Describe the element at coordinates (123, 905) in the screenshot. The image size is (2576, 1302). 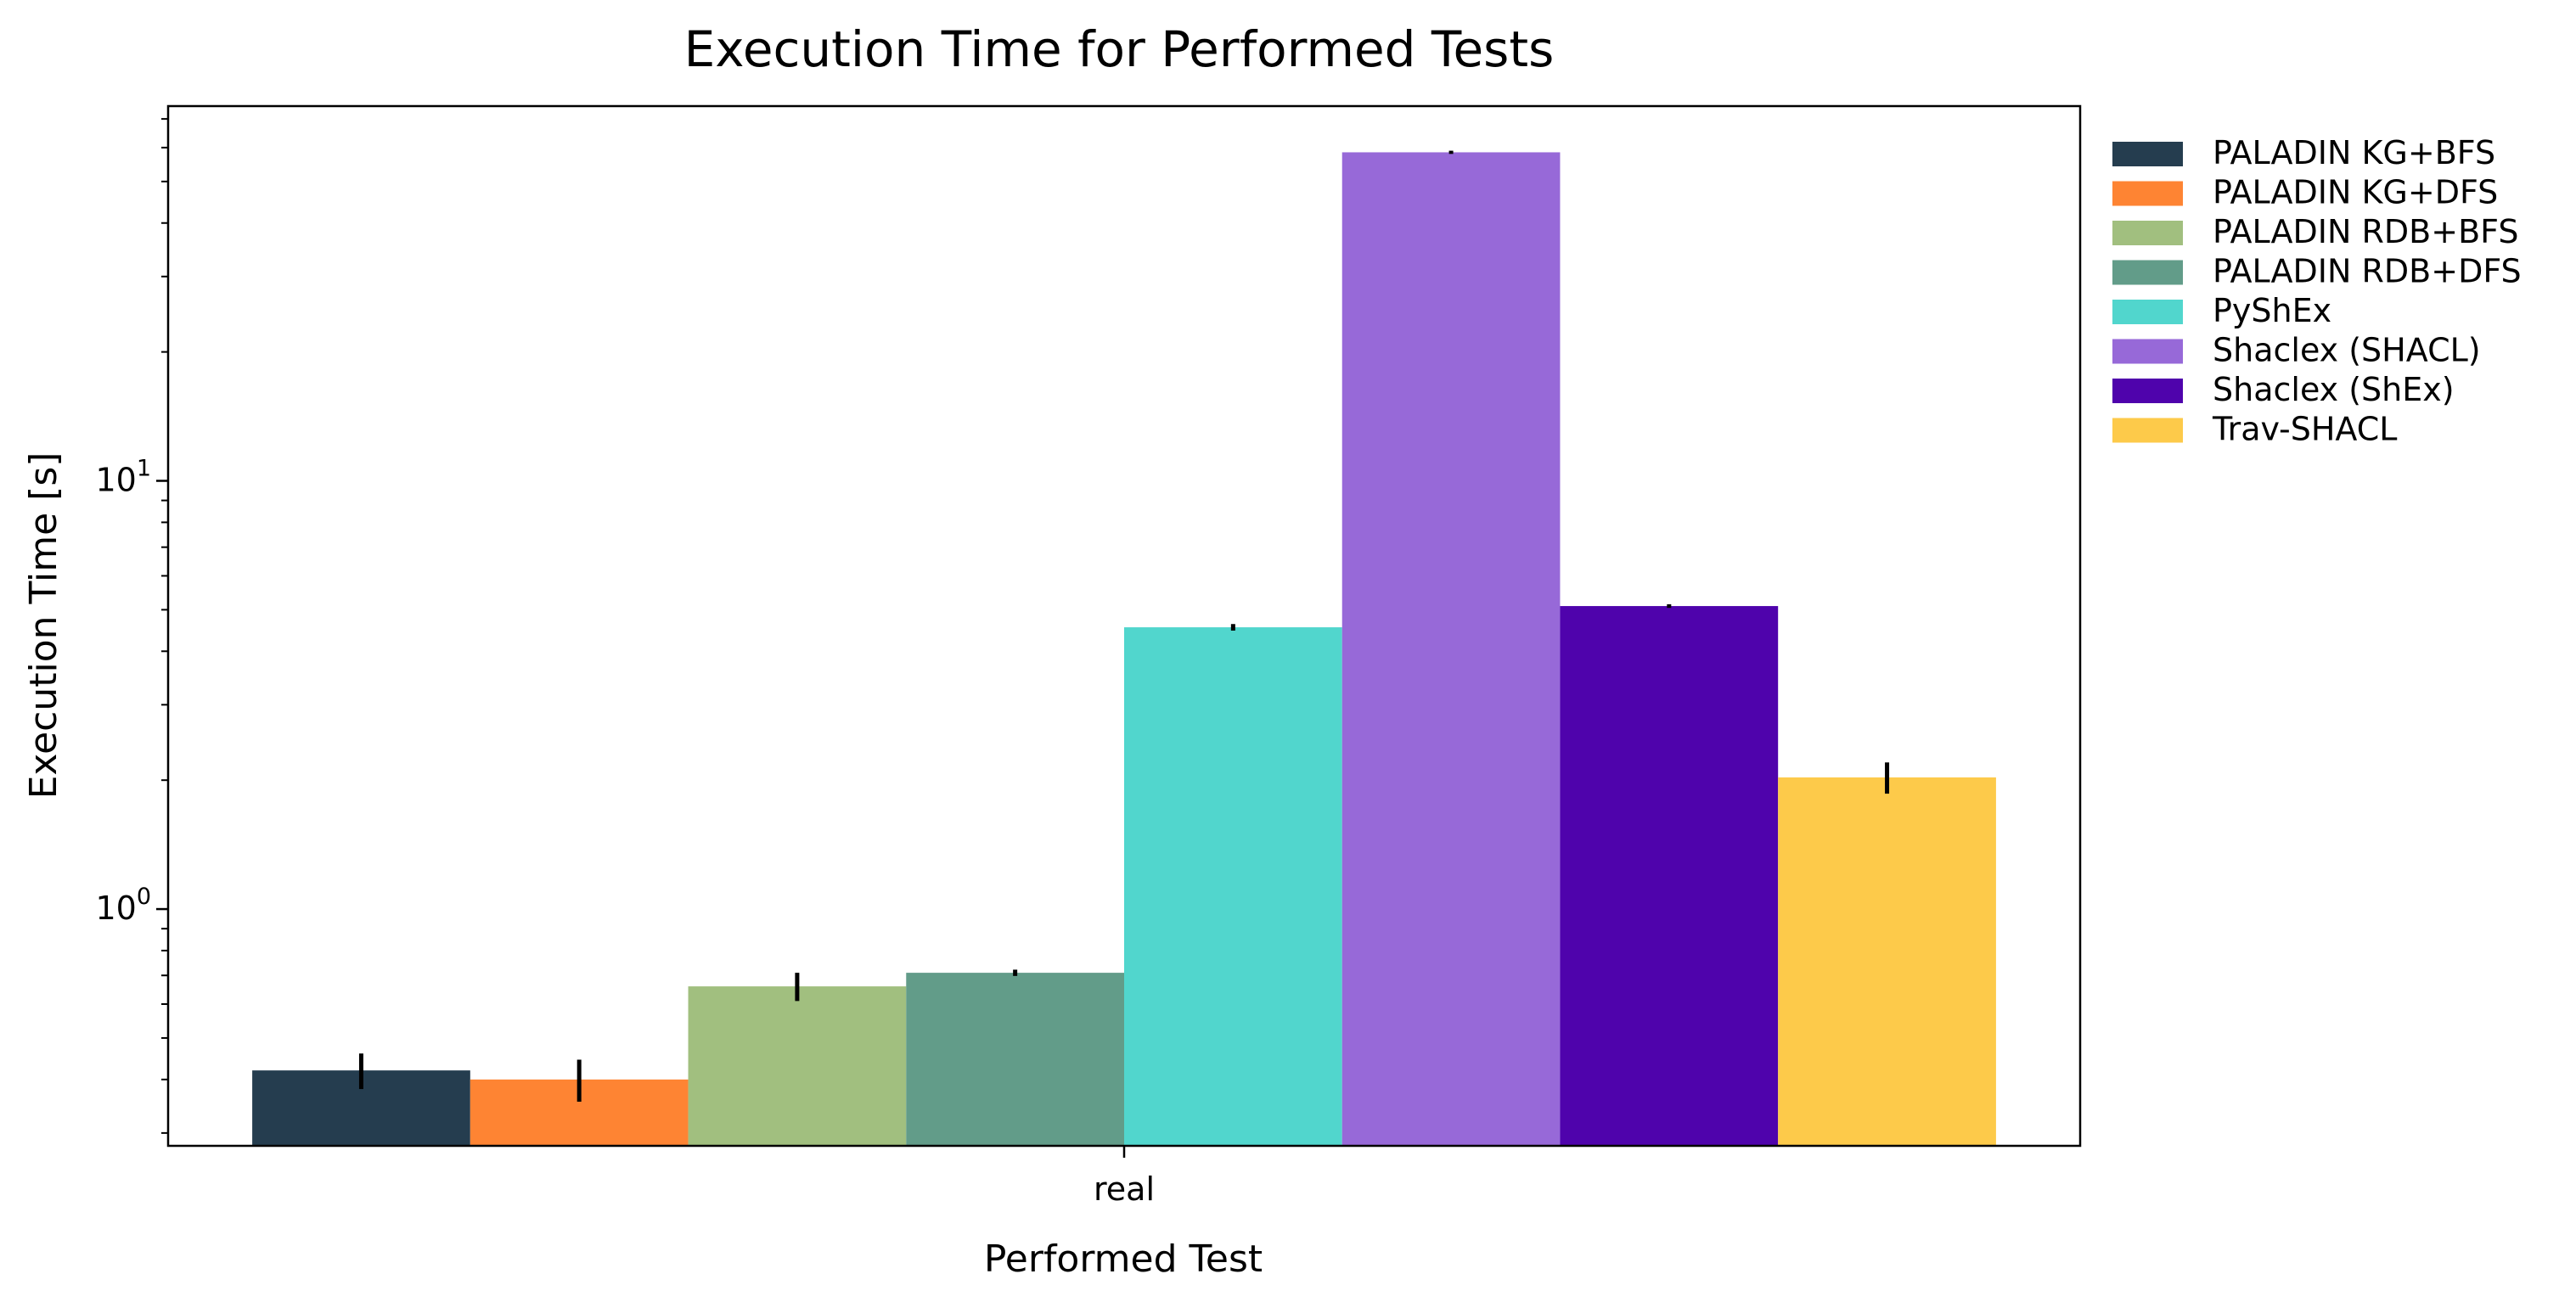
I see `y-tick-label: 10⁰` at that location.